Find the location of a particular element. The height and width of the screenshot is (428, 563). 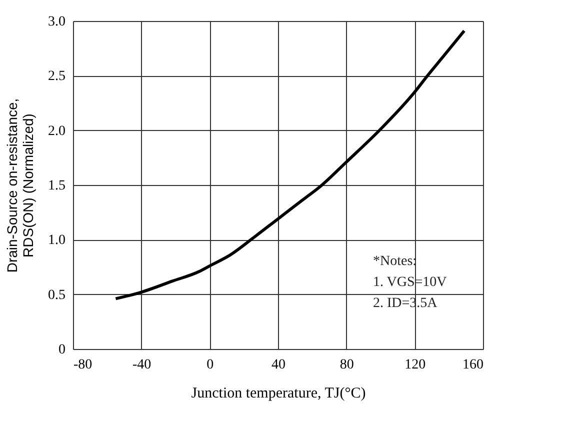

x-tick-label: -40 is located at coordinates (142, 365).